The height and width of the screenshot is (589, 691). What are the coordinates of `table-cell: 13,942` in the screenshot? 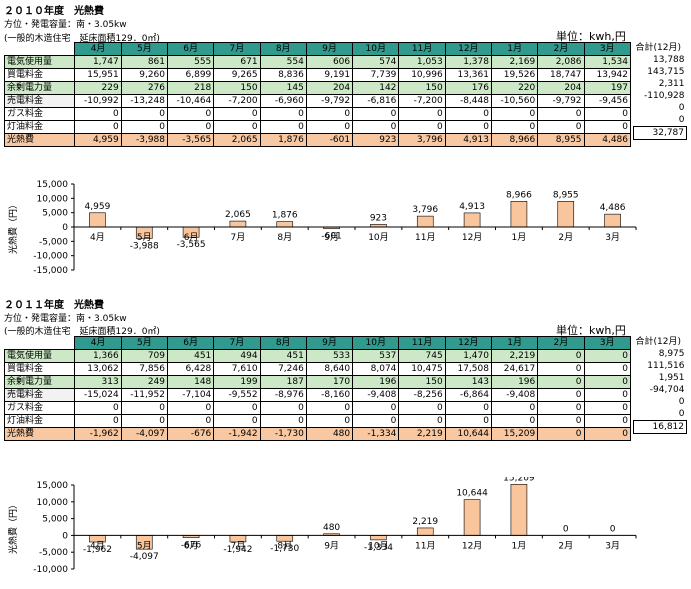 It's located at (607, 75).